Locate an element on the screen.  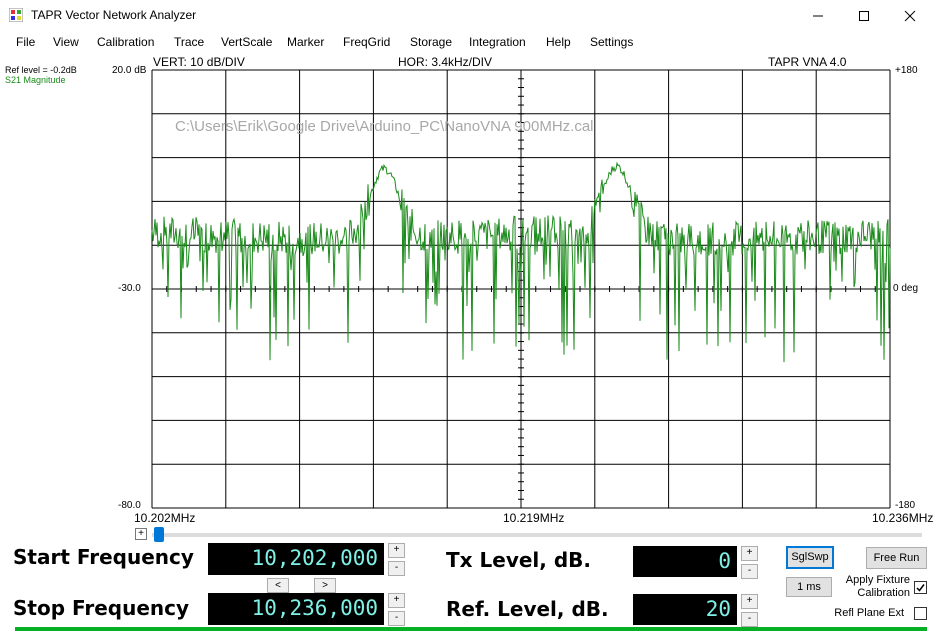
ref-level-label: Ref level = -0.2dB is located at coordinates (41, 70).